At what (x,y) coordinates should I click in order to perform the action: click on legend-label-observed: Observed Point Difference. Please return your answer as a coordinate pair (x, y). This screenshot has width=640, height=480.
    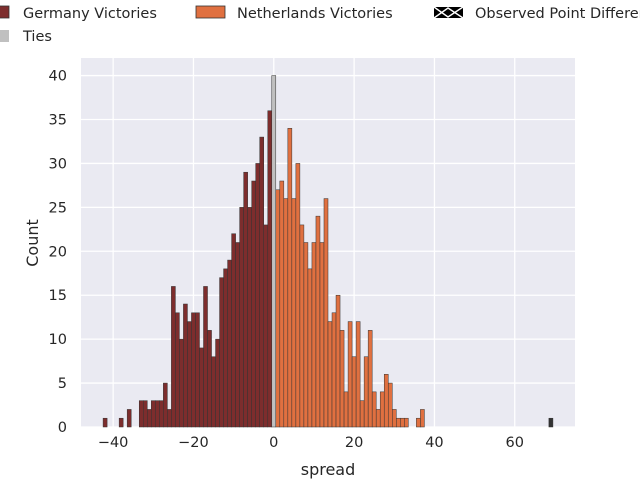
    Looking at the image, I should click on (557, 14).